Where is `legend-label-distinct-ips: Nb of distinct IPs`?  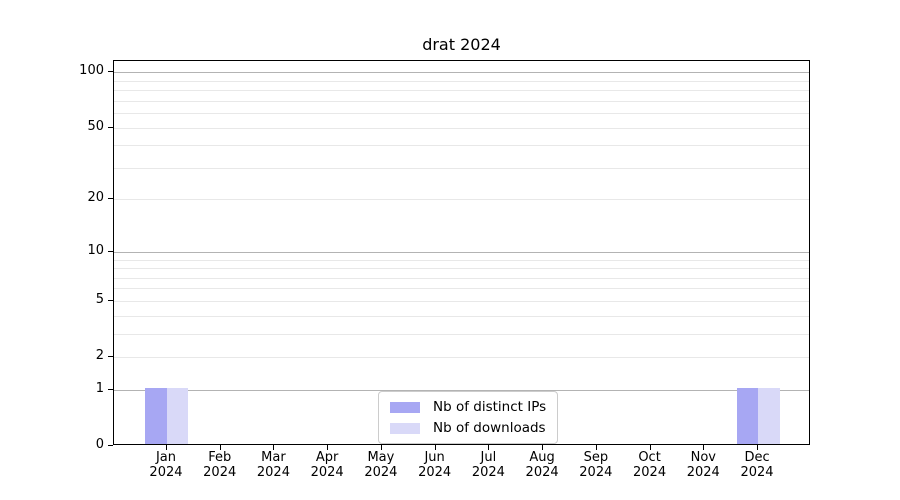 legend-label-distinct-ips: Nb of distinct IPs is located at coordinates (490, 407).